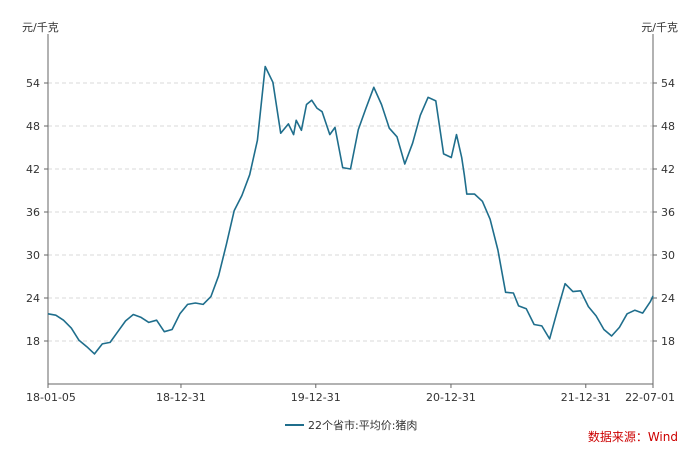 The width and height of the screenshot is (700, 451). Describe the element at coordinates (668, 298) in the screenshot. I see `y-tick-label-right-24: 24` at that location.